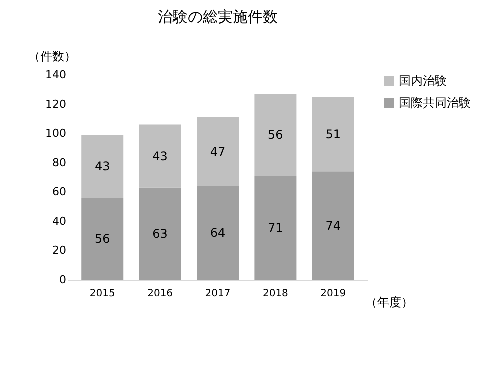 This screenshot has width=500, height=375. Describe the element at coordinates (52, 57) in the screenshot. I see `y-axis-title: （件数）` at that location.